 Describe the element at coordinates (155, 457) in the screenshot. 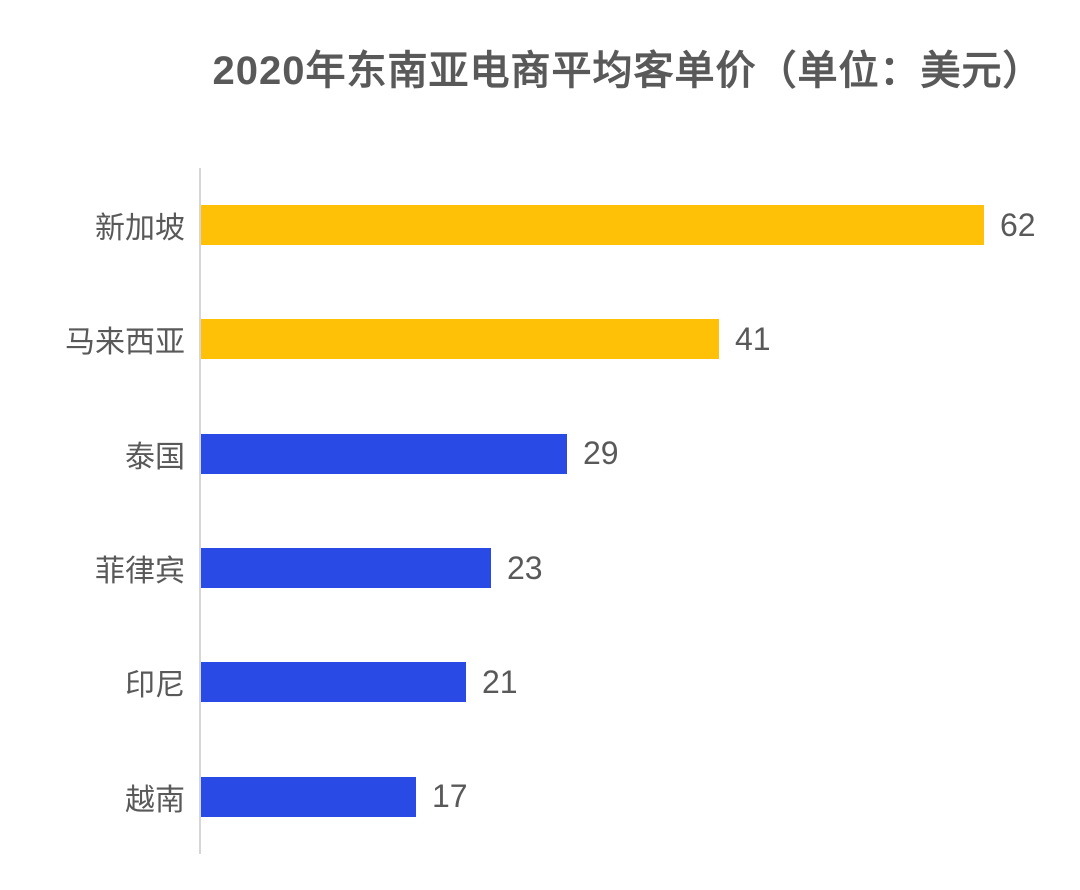

I see `category-label: 泰国` at that location.